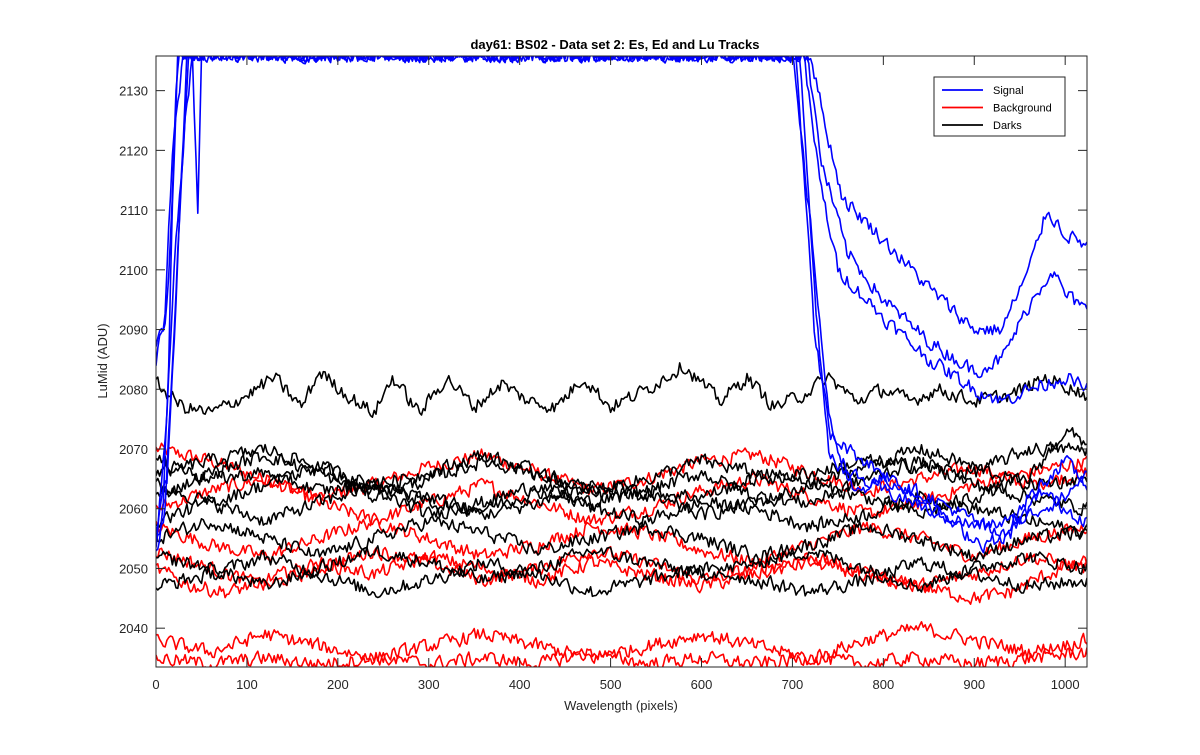 The height and width of the screenshot is (755, 1200). What do you see at coordinates (338, 684) in the screenshot?
I see `x-tick-label: 200` at bounding box center [338, 684].